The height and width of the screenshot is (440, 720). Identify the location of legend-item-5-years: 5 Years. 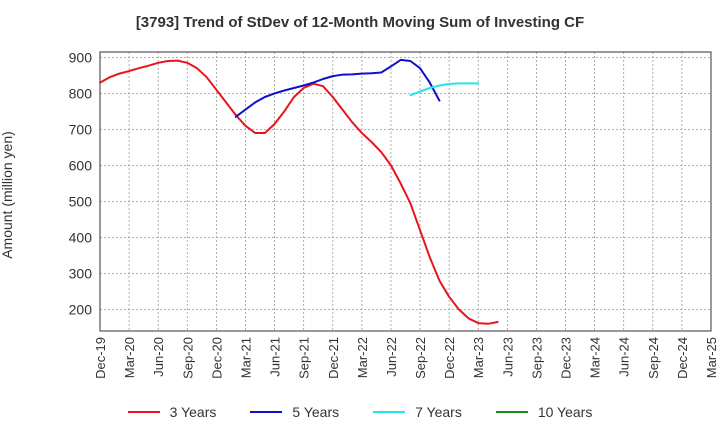
(294, 412).